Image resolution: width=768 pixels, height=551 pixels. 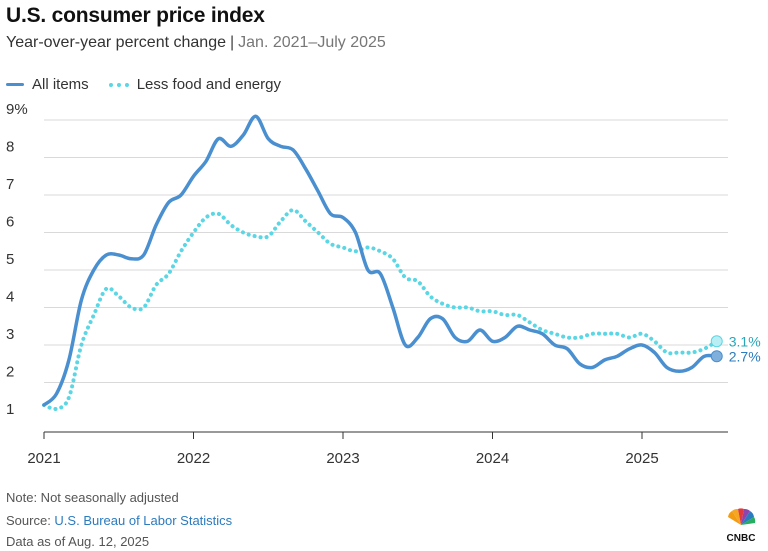 I want to click on footer-note: Note: Not seasonally adjusted, so click(x=92, y=497).